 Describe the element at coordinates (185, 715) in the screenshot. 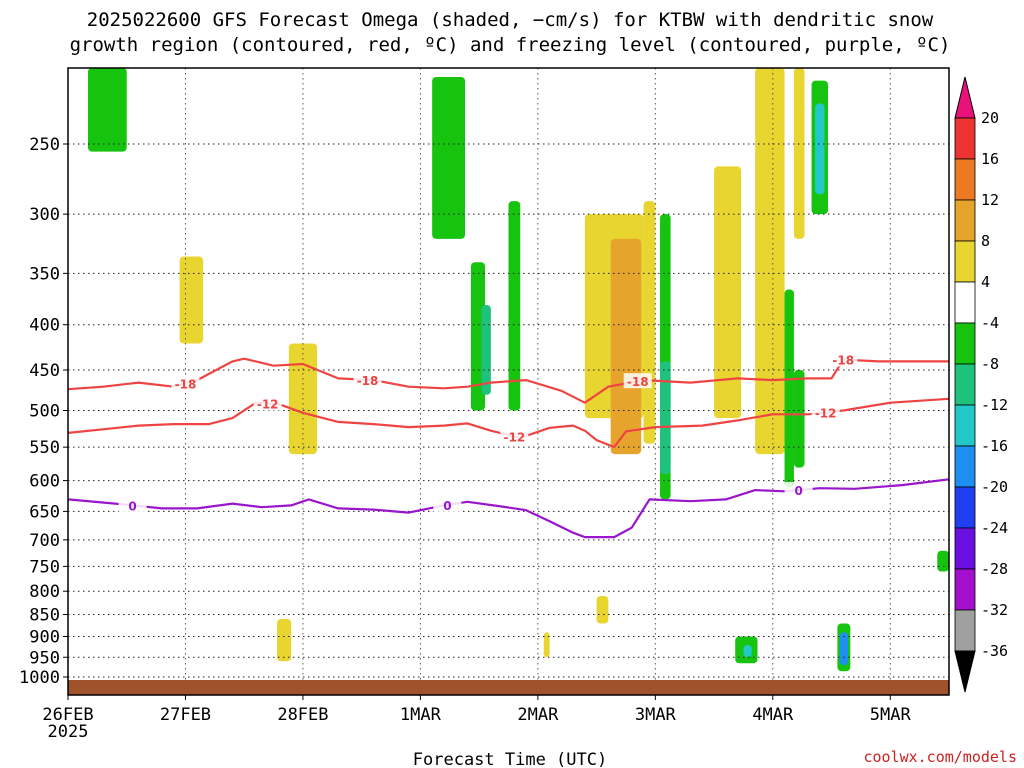

I see `x-tick-label: 27FEB` at that location.